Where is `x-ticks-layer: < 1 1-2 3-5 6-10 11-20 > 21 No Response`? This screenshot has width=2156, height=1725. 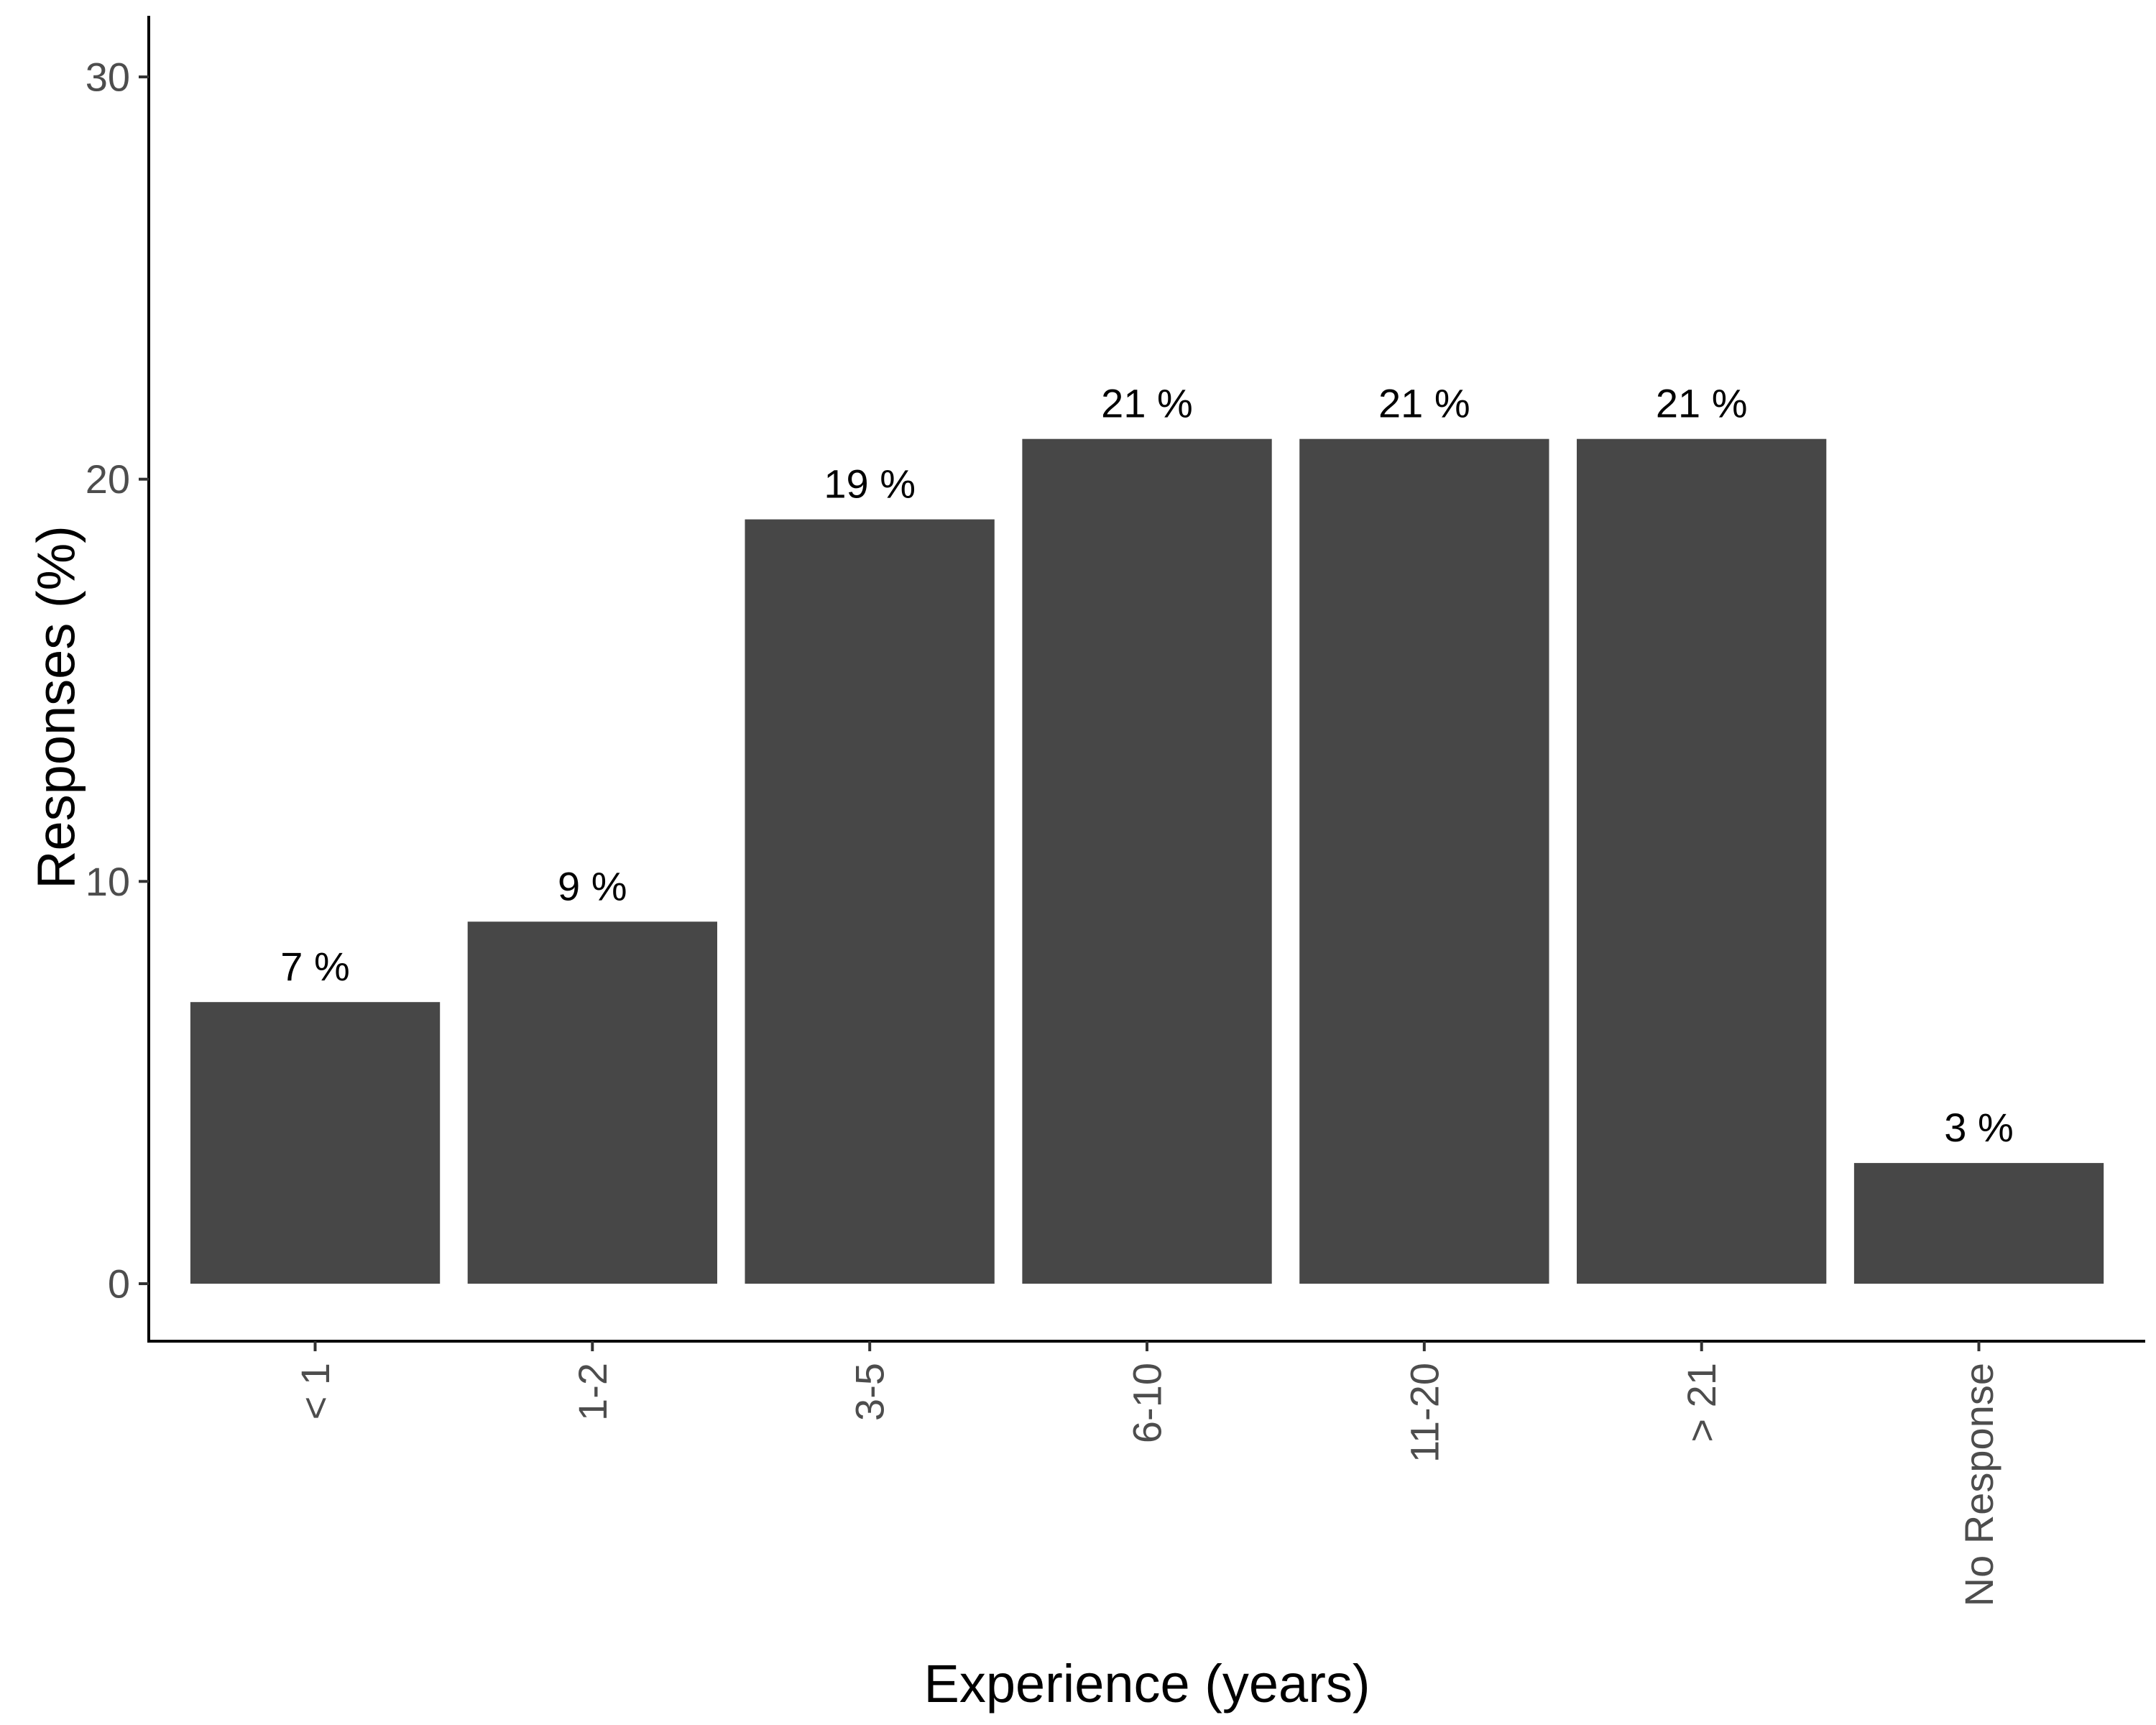
x-ticks-layer: < 1 1-2 3-5 6-10 11-20 > 21 No Response is located at coordinates (1146, 1473).